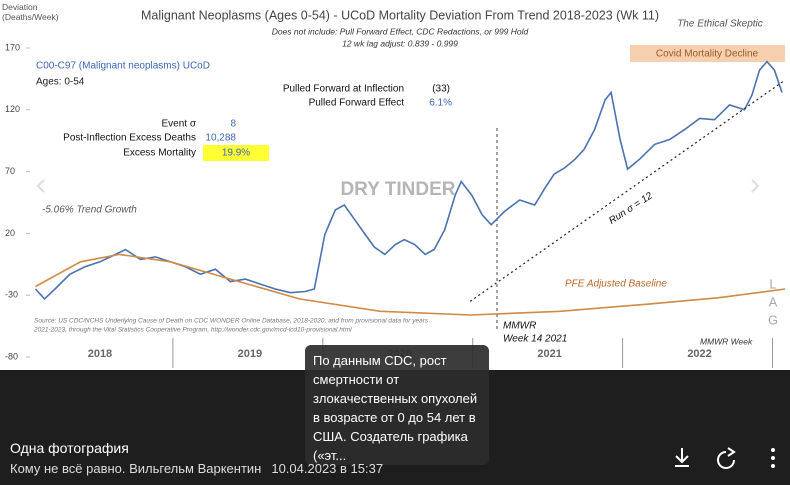 The image size is (790, 485). I want to click on brand: The Ethical Skeptic, so click(720, 24).